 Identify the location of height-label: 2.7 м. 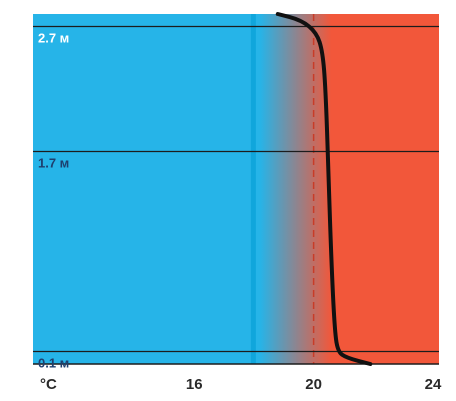
(53, 38).